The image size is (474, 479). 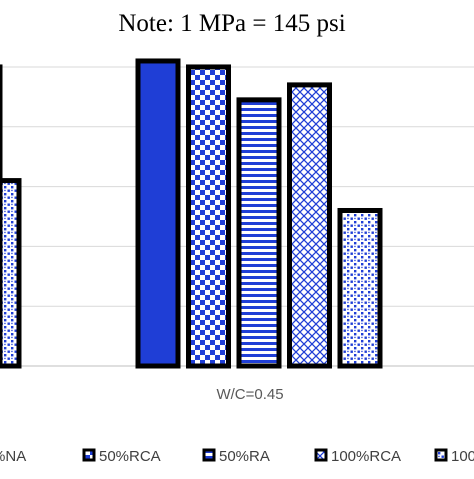 What do you see at coordinates (231, 23) in the screenshot?
I see `chart-note: Note: 1 MPa = 145 psi` at bounding box center [231, 23].